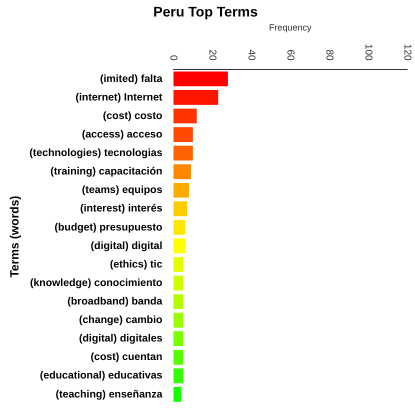 Image resolution: width=415 pixels, height=413 pixels. Describe the element at coordinates (119, 97) in the screenshot. I see `y-tick-label: (internet) Internet` at that location.